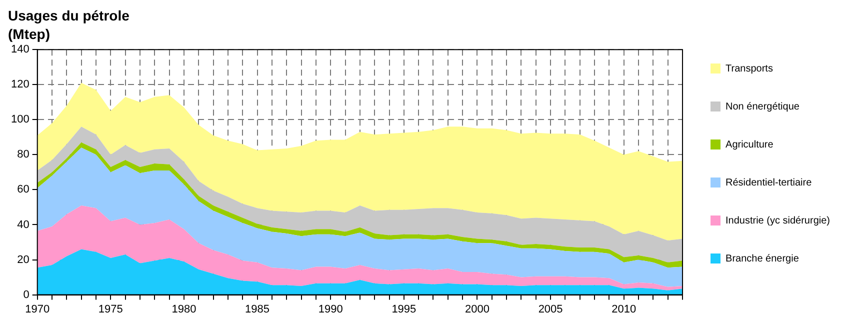 The height and width of the screenshot is (327, 852). Describe the element at coordinates (20, 50) in the screenshot. I see `y-tick-label: 140` at that location.